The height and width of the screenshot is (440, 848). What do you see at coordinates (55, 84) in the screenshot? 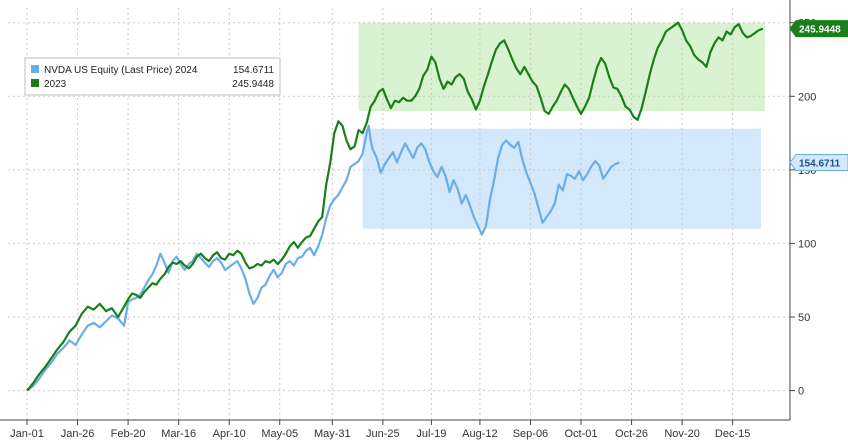
I see `legend-label-2023: 2023` at bounding box center [55, 84].